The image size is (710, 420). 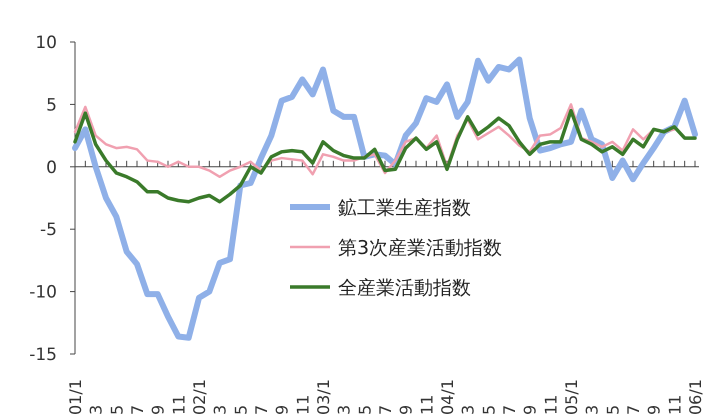 I want to click on y-tick-label: 5, so click(x=51, y=105).